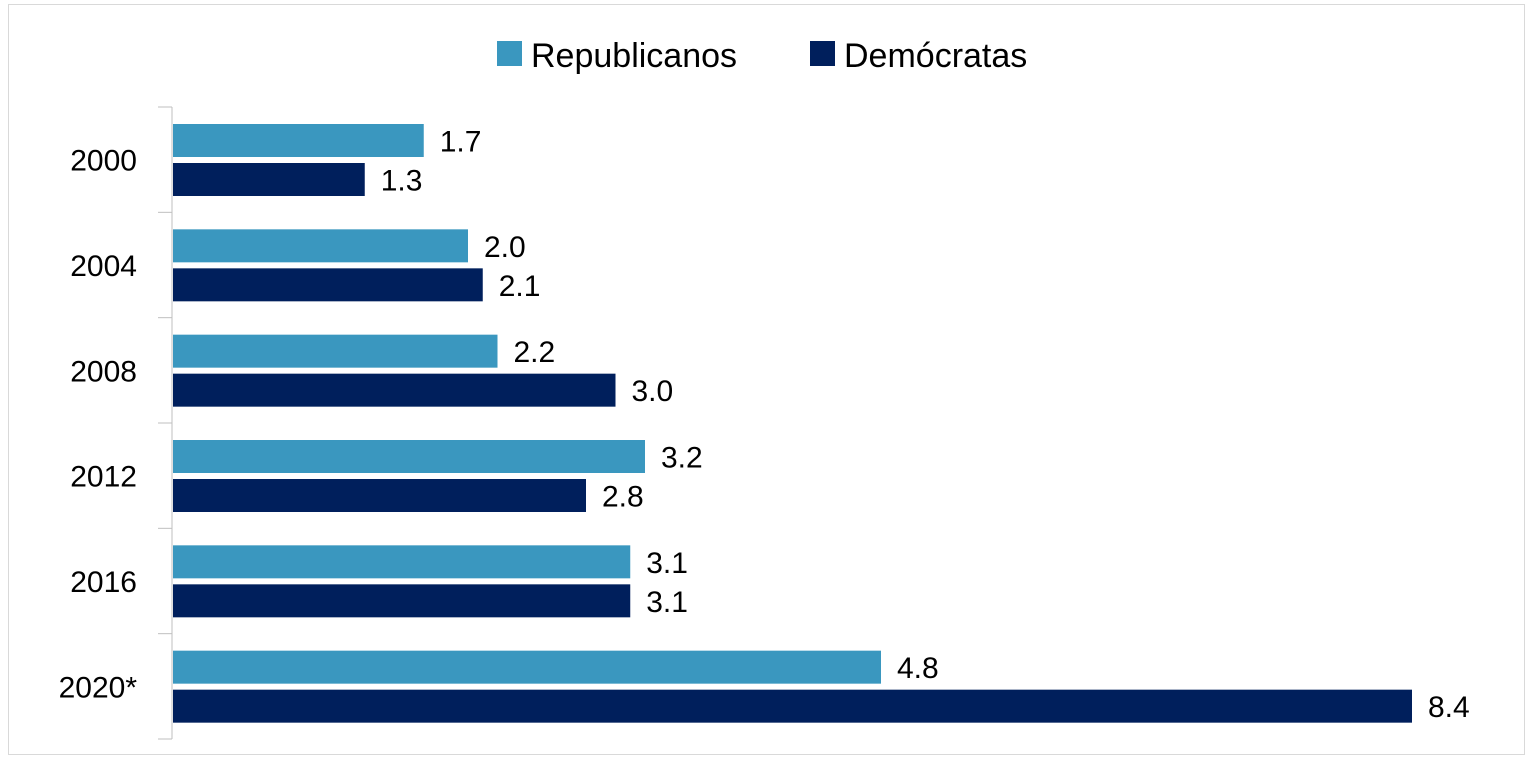  Describe the element at coordinates (535, 352) in the screenshot. I see `data-label: 2.2` at that location.